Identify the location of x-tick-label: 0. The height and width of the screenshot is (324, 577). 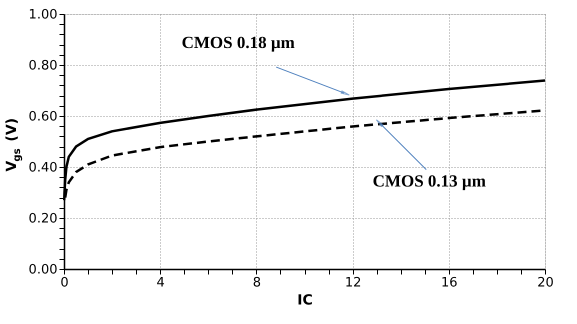
(64, 283).